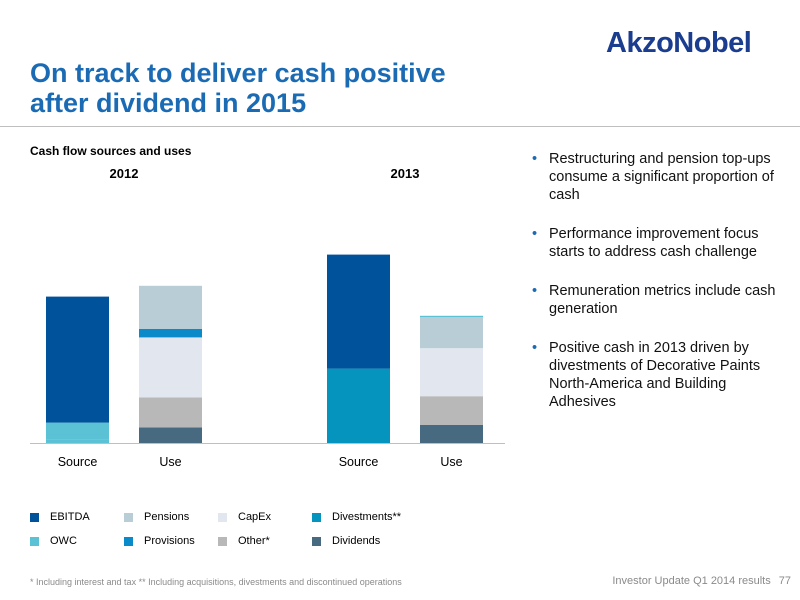 This screenshot has height=600, width=800. What do you see at coordinates (124, 173) in the screenshot?
I see `group-label: 2012` at bounding box center [124, 173].